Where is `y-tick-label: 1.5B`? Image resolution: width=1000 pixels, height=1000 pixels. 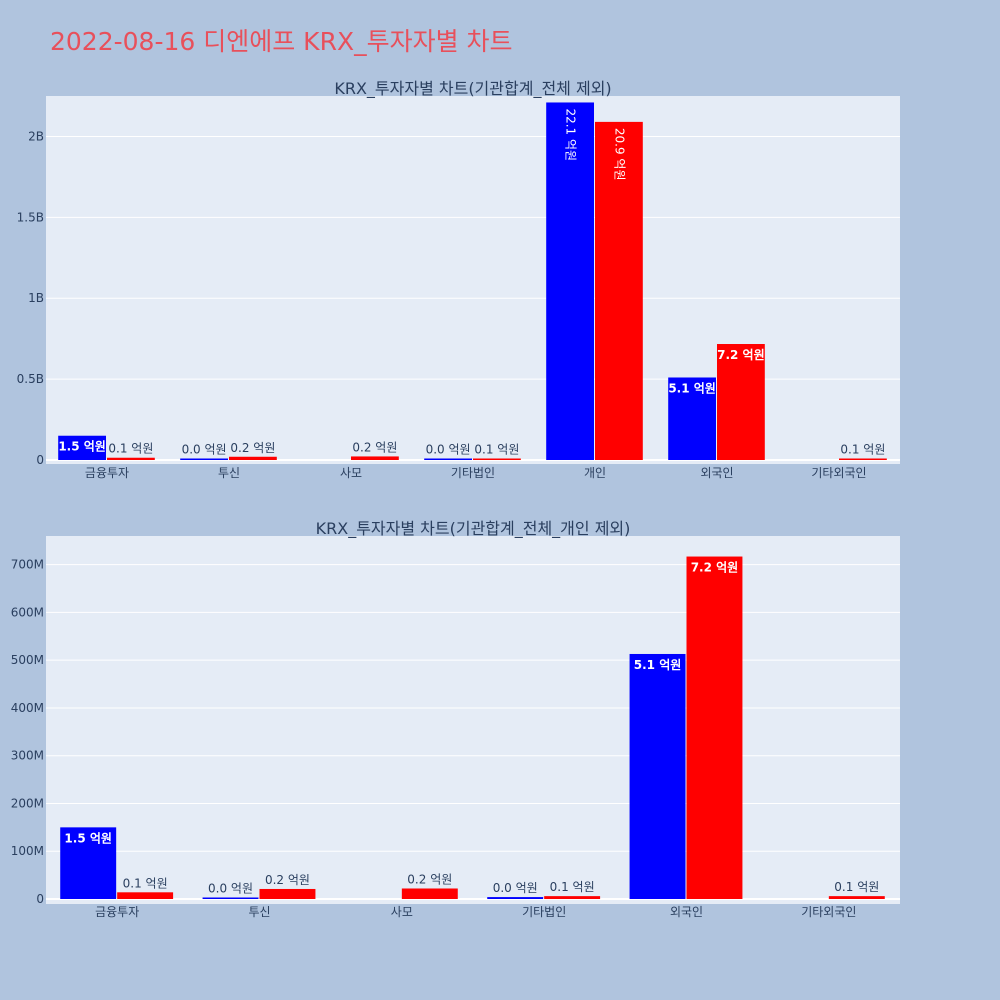 y-tick-label: 1.5B is located at coordinates (30, 217).